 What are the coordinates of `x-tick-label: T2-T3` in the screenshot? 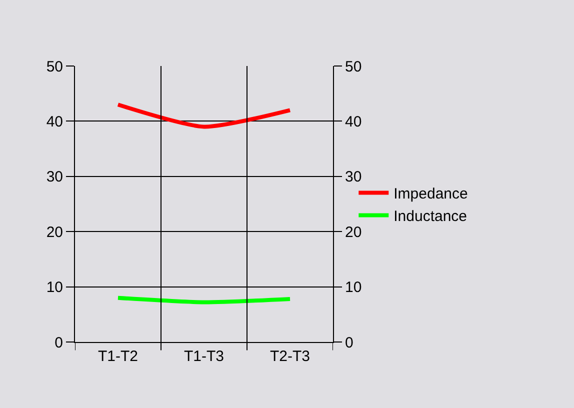 It's located at (290, 356).